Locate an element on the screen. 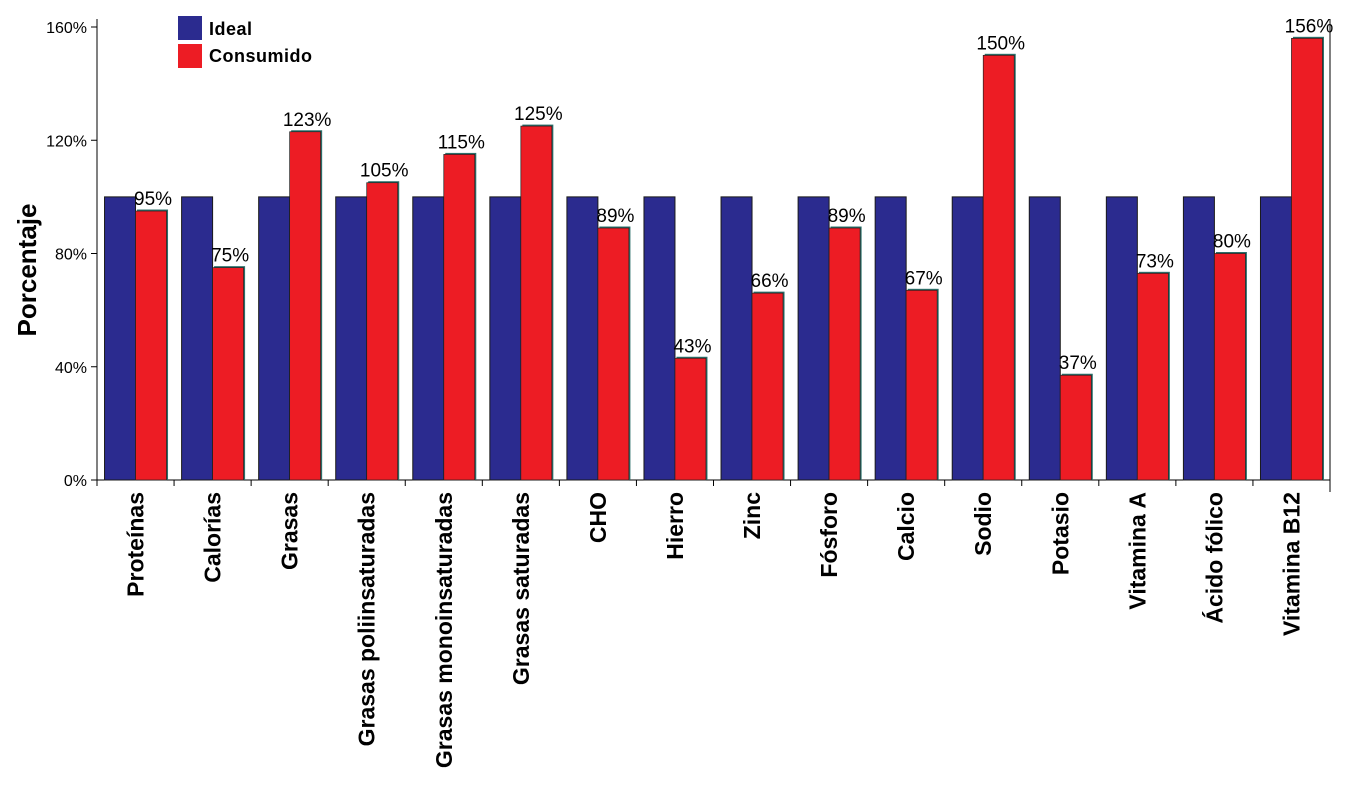 The image size is (1346, 801). legend-swatch-consumido is located at coordinates (190, 56).